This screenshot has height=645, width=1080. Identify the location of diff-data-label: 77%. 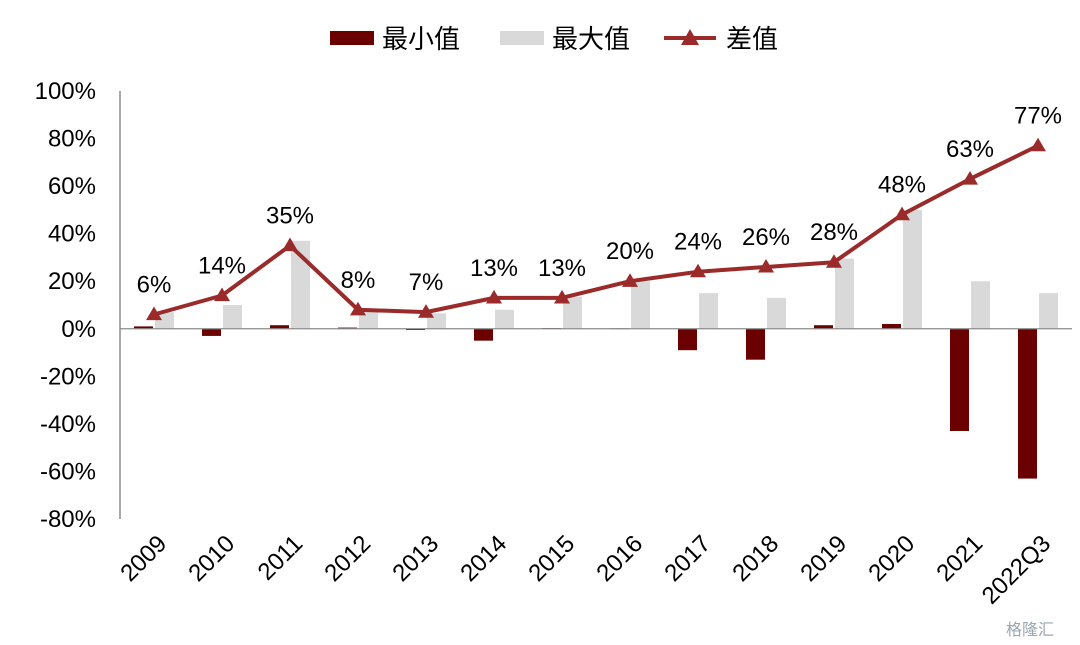
(1038, 116).